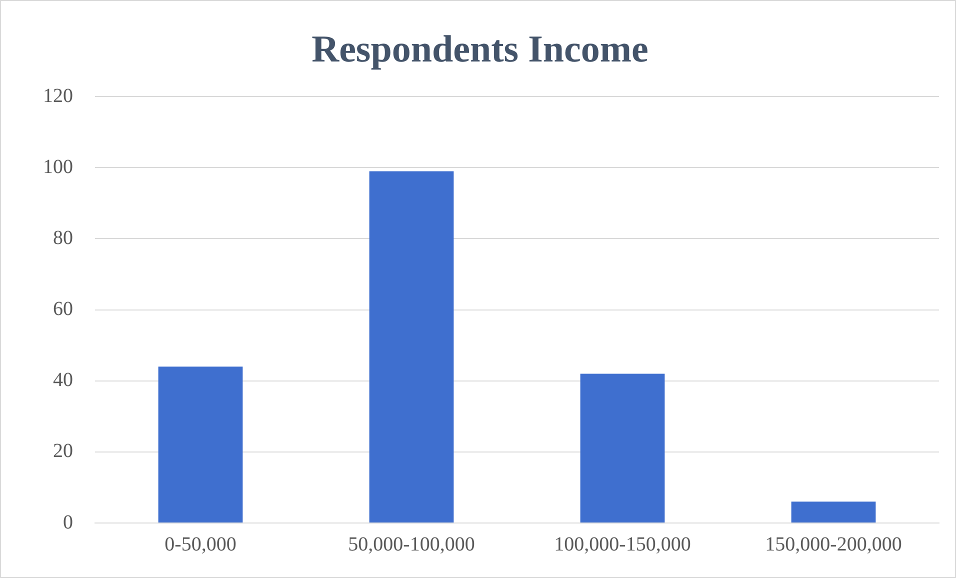  I want to click on y-tick-label: 80, so click(63, 237).